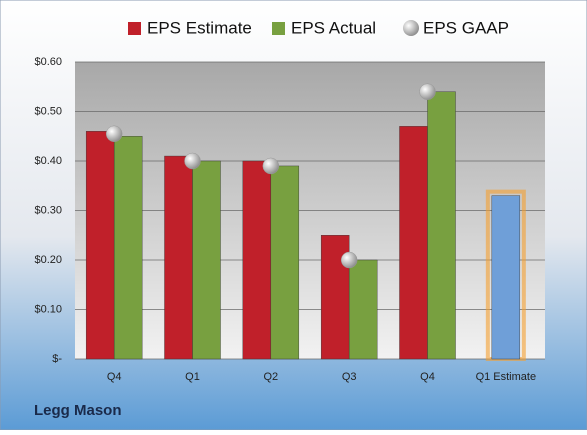 This screenshot has height=435, width=587. Describe the element at coordinates (466, 27) in the screenshot. I see `legend-label: EPS GAAP` at that location.